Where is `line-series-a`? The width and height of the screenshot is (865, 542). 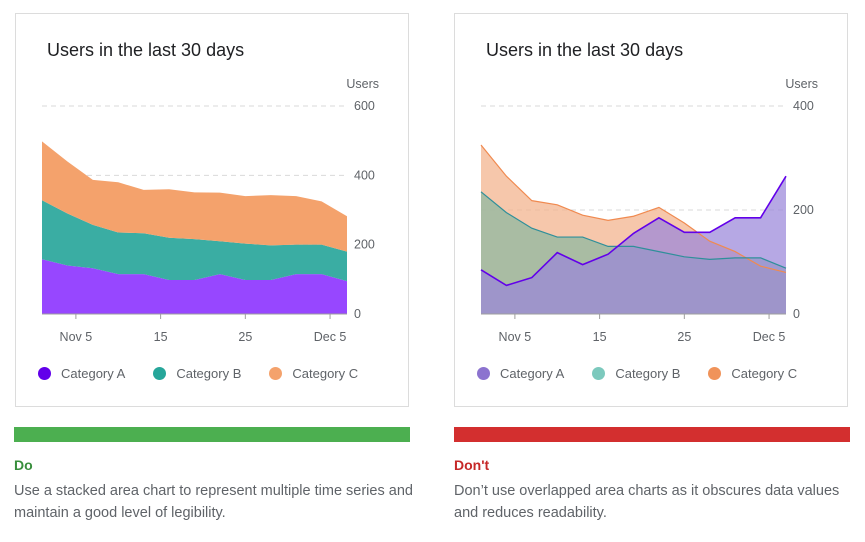 line-series-a is located at coordinates (633, 231).